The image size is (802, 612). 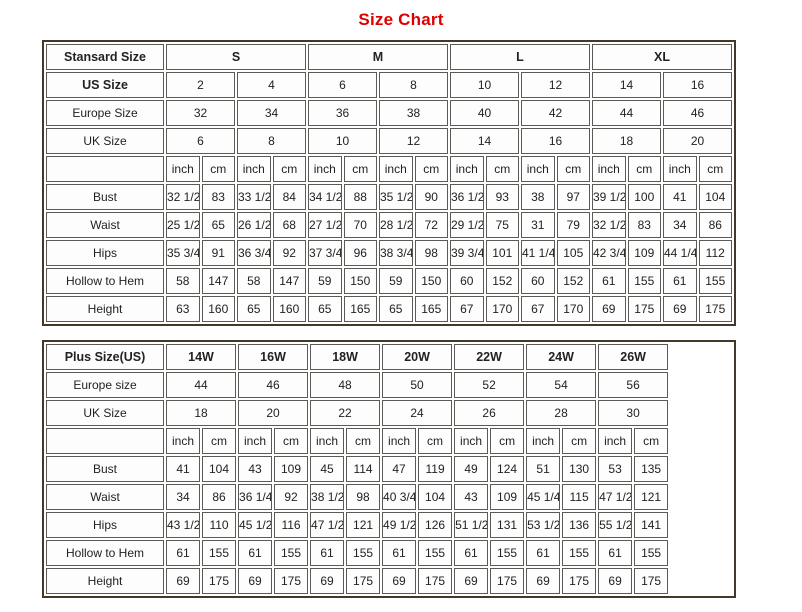 I want to click on size-value-cell: 2, so click(x=200, y=85).